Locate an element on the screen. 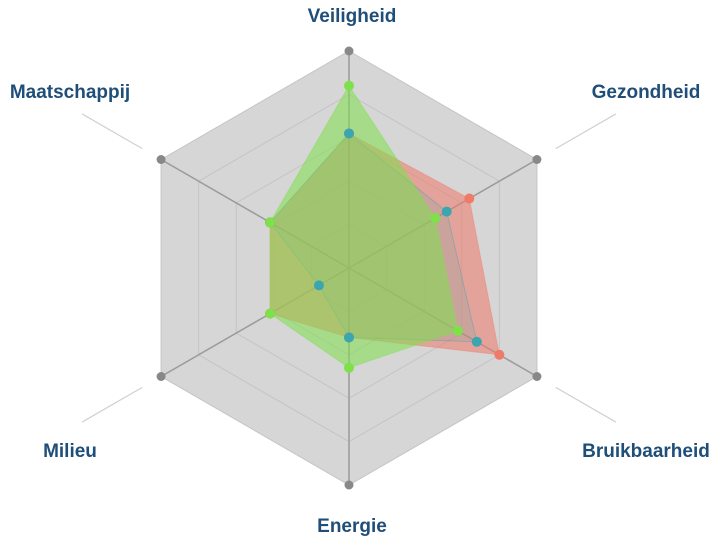 This screenshot has height=542, width=720. axis-label: Maatschappij is located at coordinates (70, 92).